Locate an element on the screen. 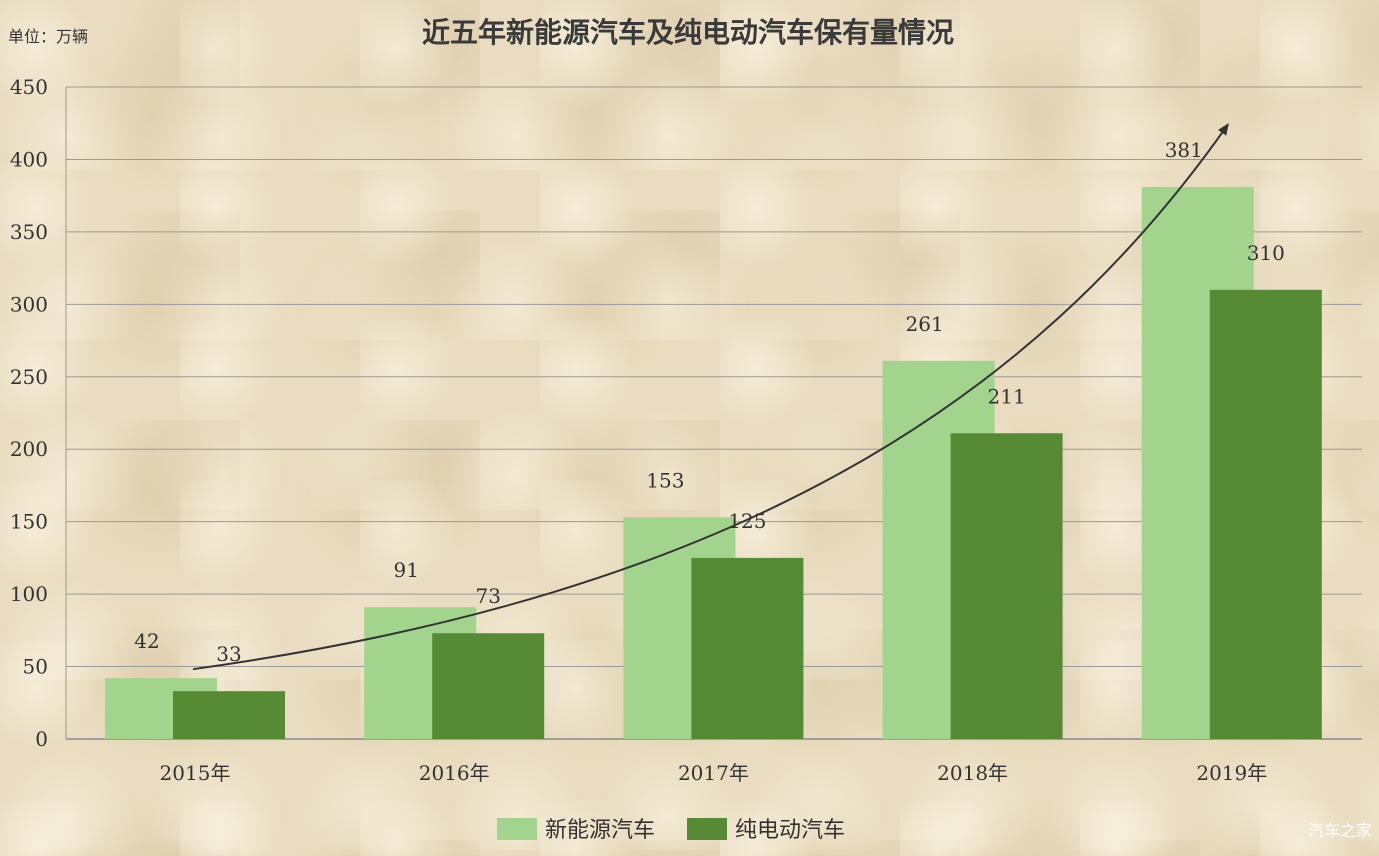 The width and height of the screenshot is (1379, 856). data-label: 211 is located at coordinates (1007, 396).